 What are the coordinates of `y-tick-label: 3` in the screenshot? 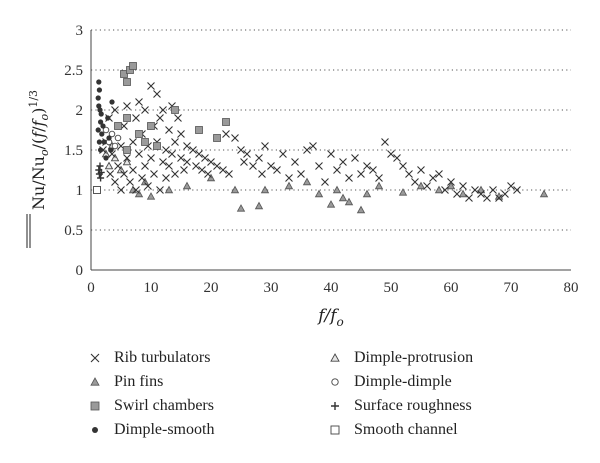 It's located at (80, 31).